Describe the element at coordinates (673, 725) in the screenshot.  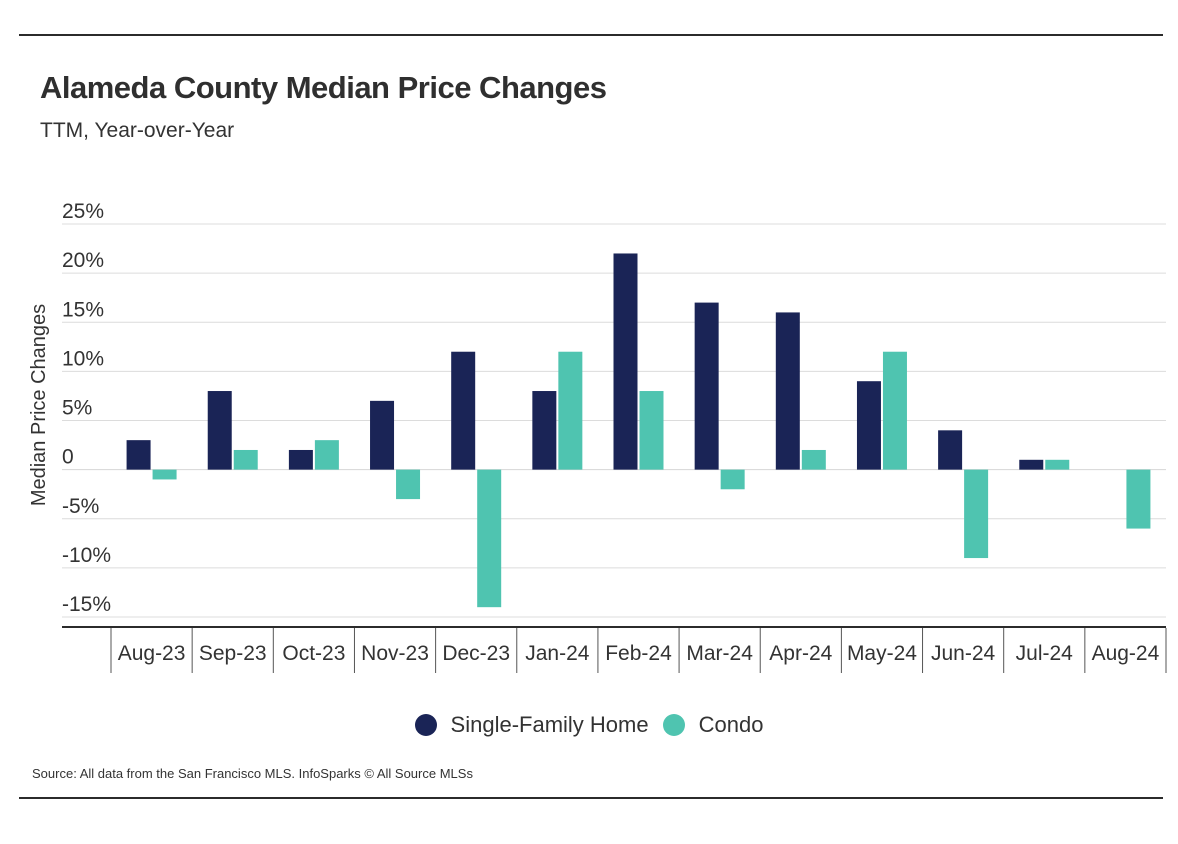
I see `legend-swatch-condo` at that location.